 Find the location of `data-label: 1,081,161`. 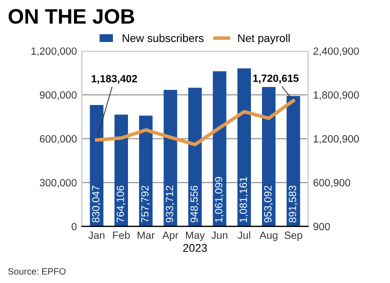

data-label: 1,081,161 is located at coordinates (244, 199).